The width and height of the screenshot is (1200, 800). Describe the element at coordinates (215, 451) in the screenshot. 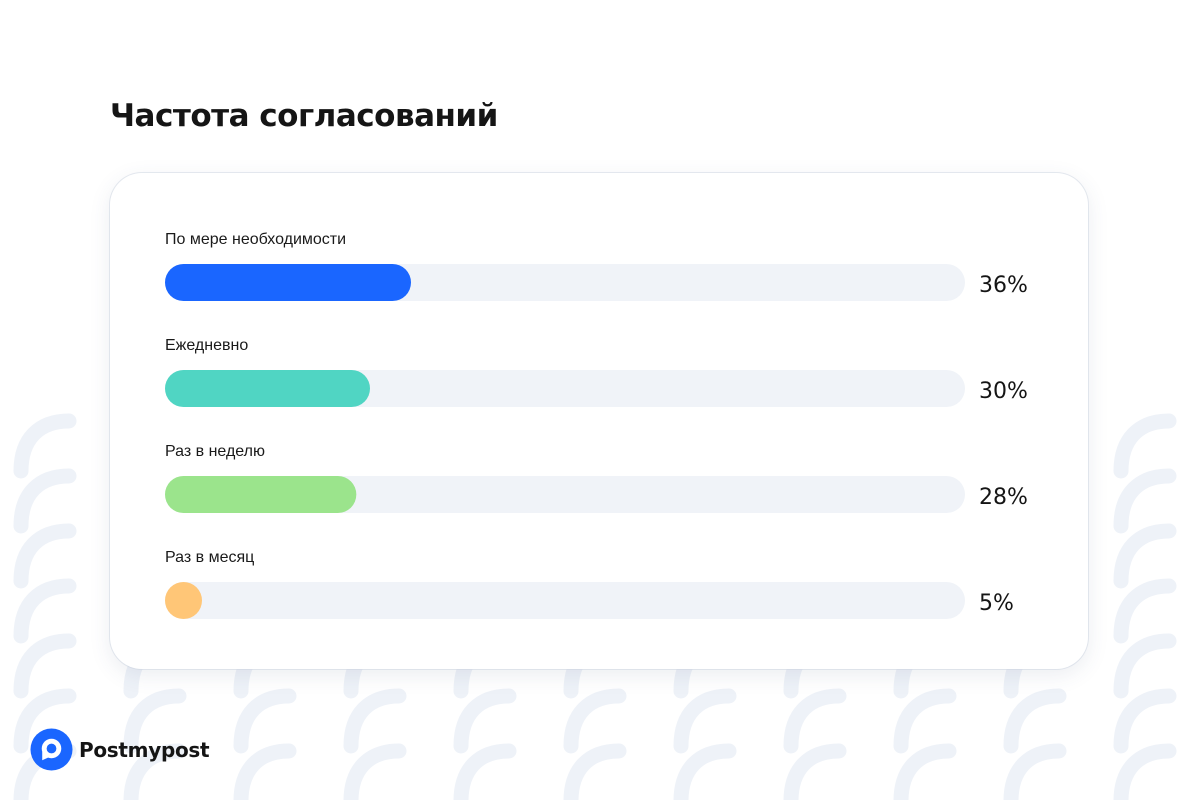

I see `category-label: Раз в неделю` at that location.